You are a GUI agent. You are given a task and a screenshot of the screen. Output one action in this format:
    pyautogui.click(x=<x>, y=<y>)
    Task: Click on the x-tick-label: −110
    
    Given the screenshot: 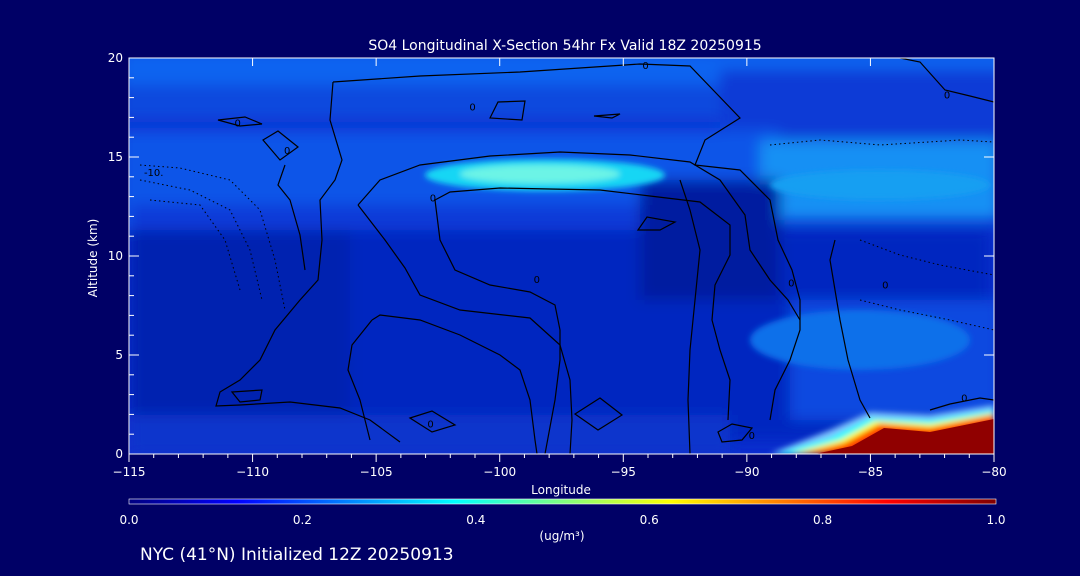 What is the action you would take?
    pyautogui.click(x=252, y=472)
    